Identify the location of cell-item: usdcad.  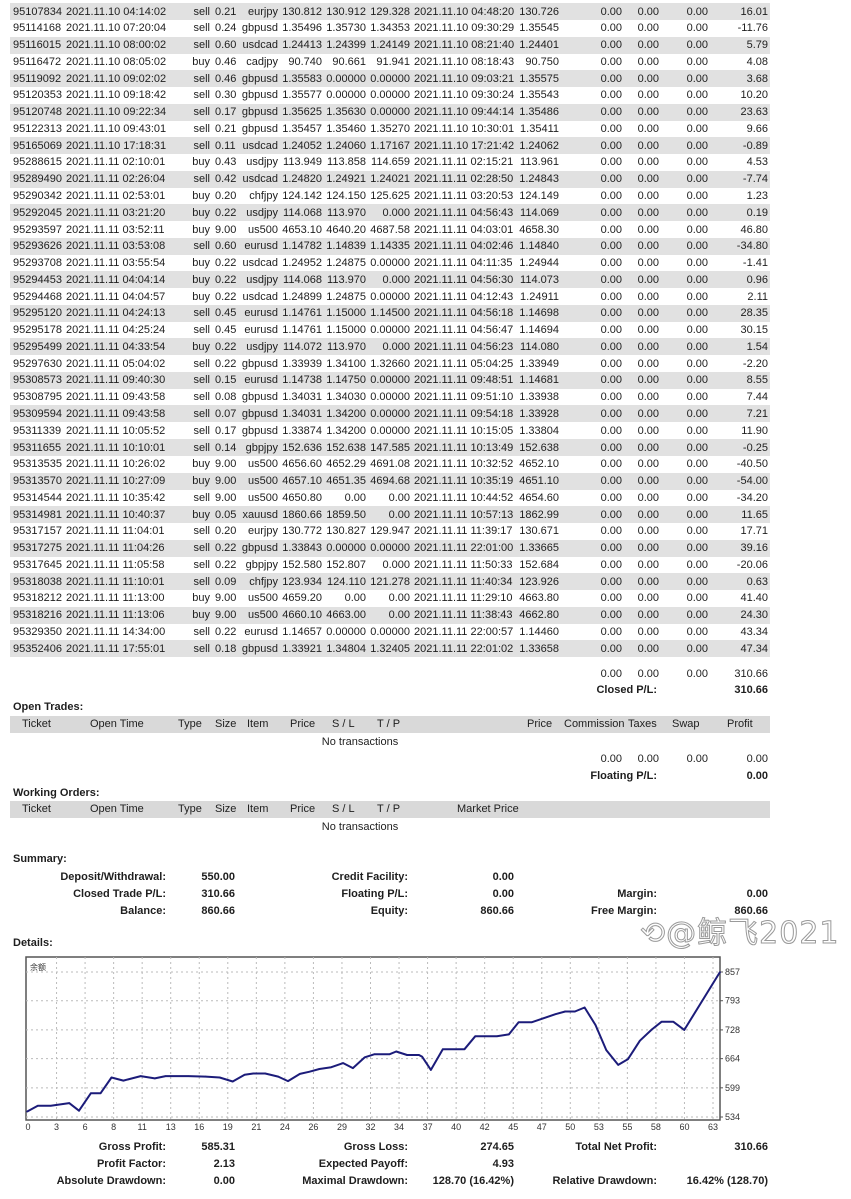
(260, 263).